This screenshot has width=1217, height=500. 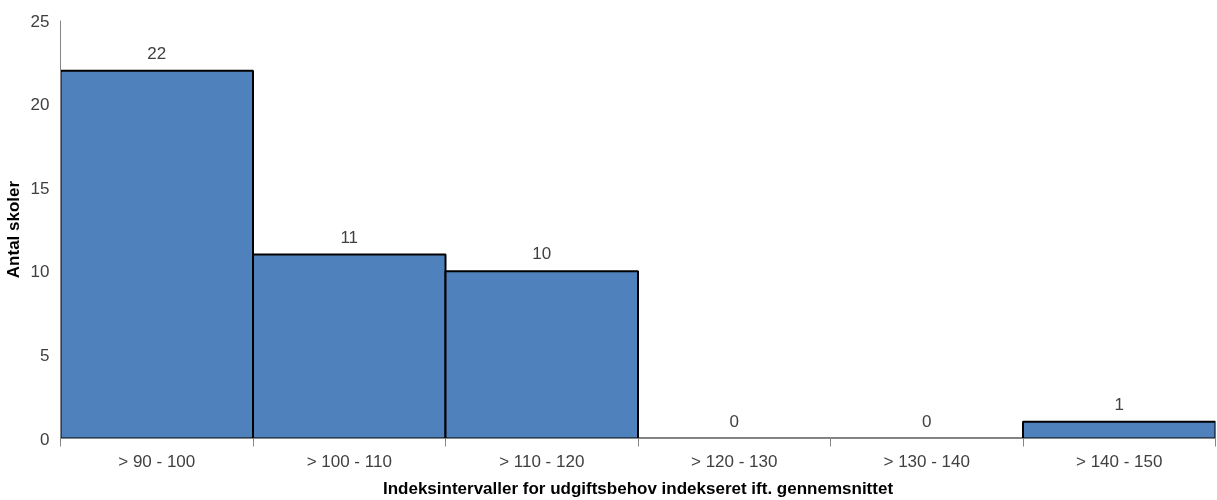 What do you see at coordinates (1119, 429) in the screenshot?
I see `bar` at bounding box center [1119, 429].